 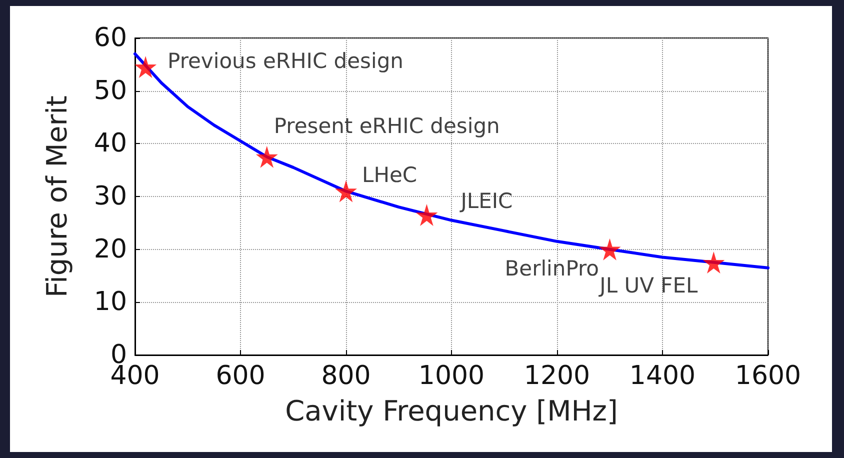 What do you see at coordinates (390, 175) in the screenshot?
I see `annotation: LHeC` at bounding box center [390, 175].